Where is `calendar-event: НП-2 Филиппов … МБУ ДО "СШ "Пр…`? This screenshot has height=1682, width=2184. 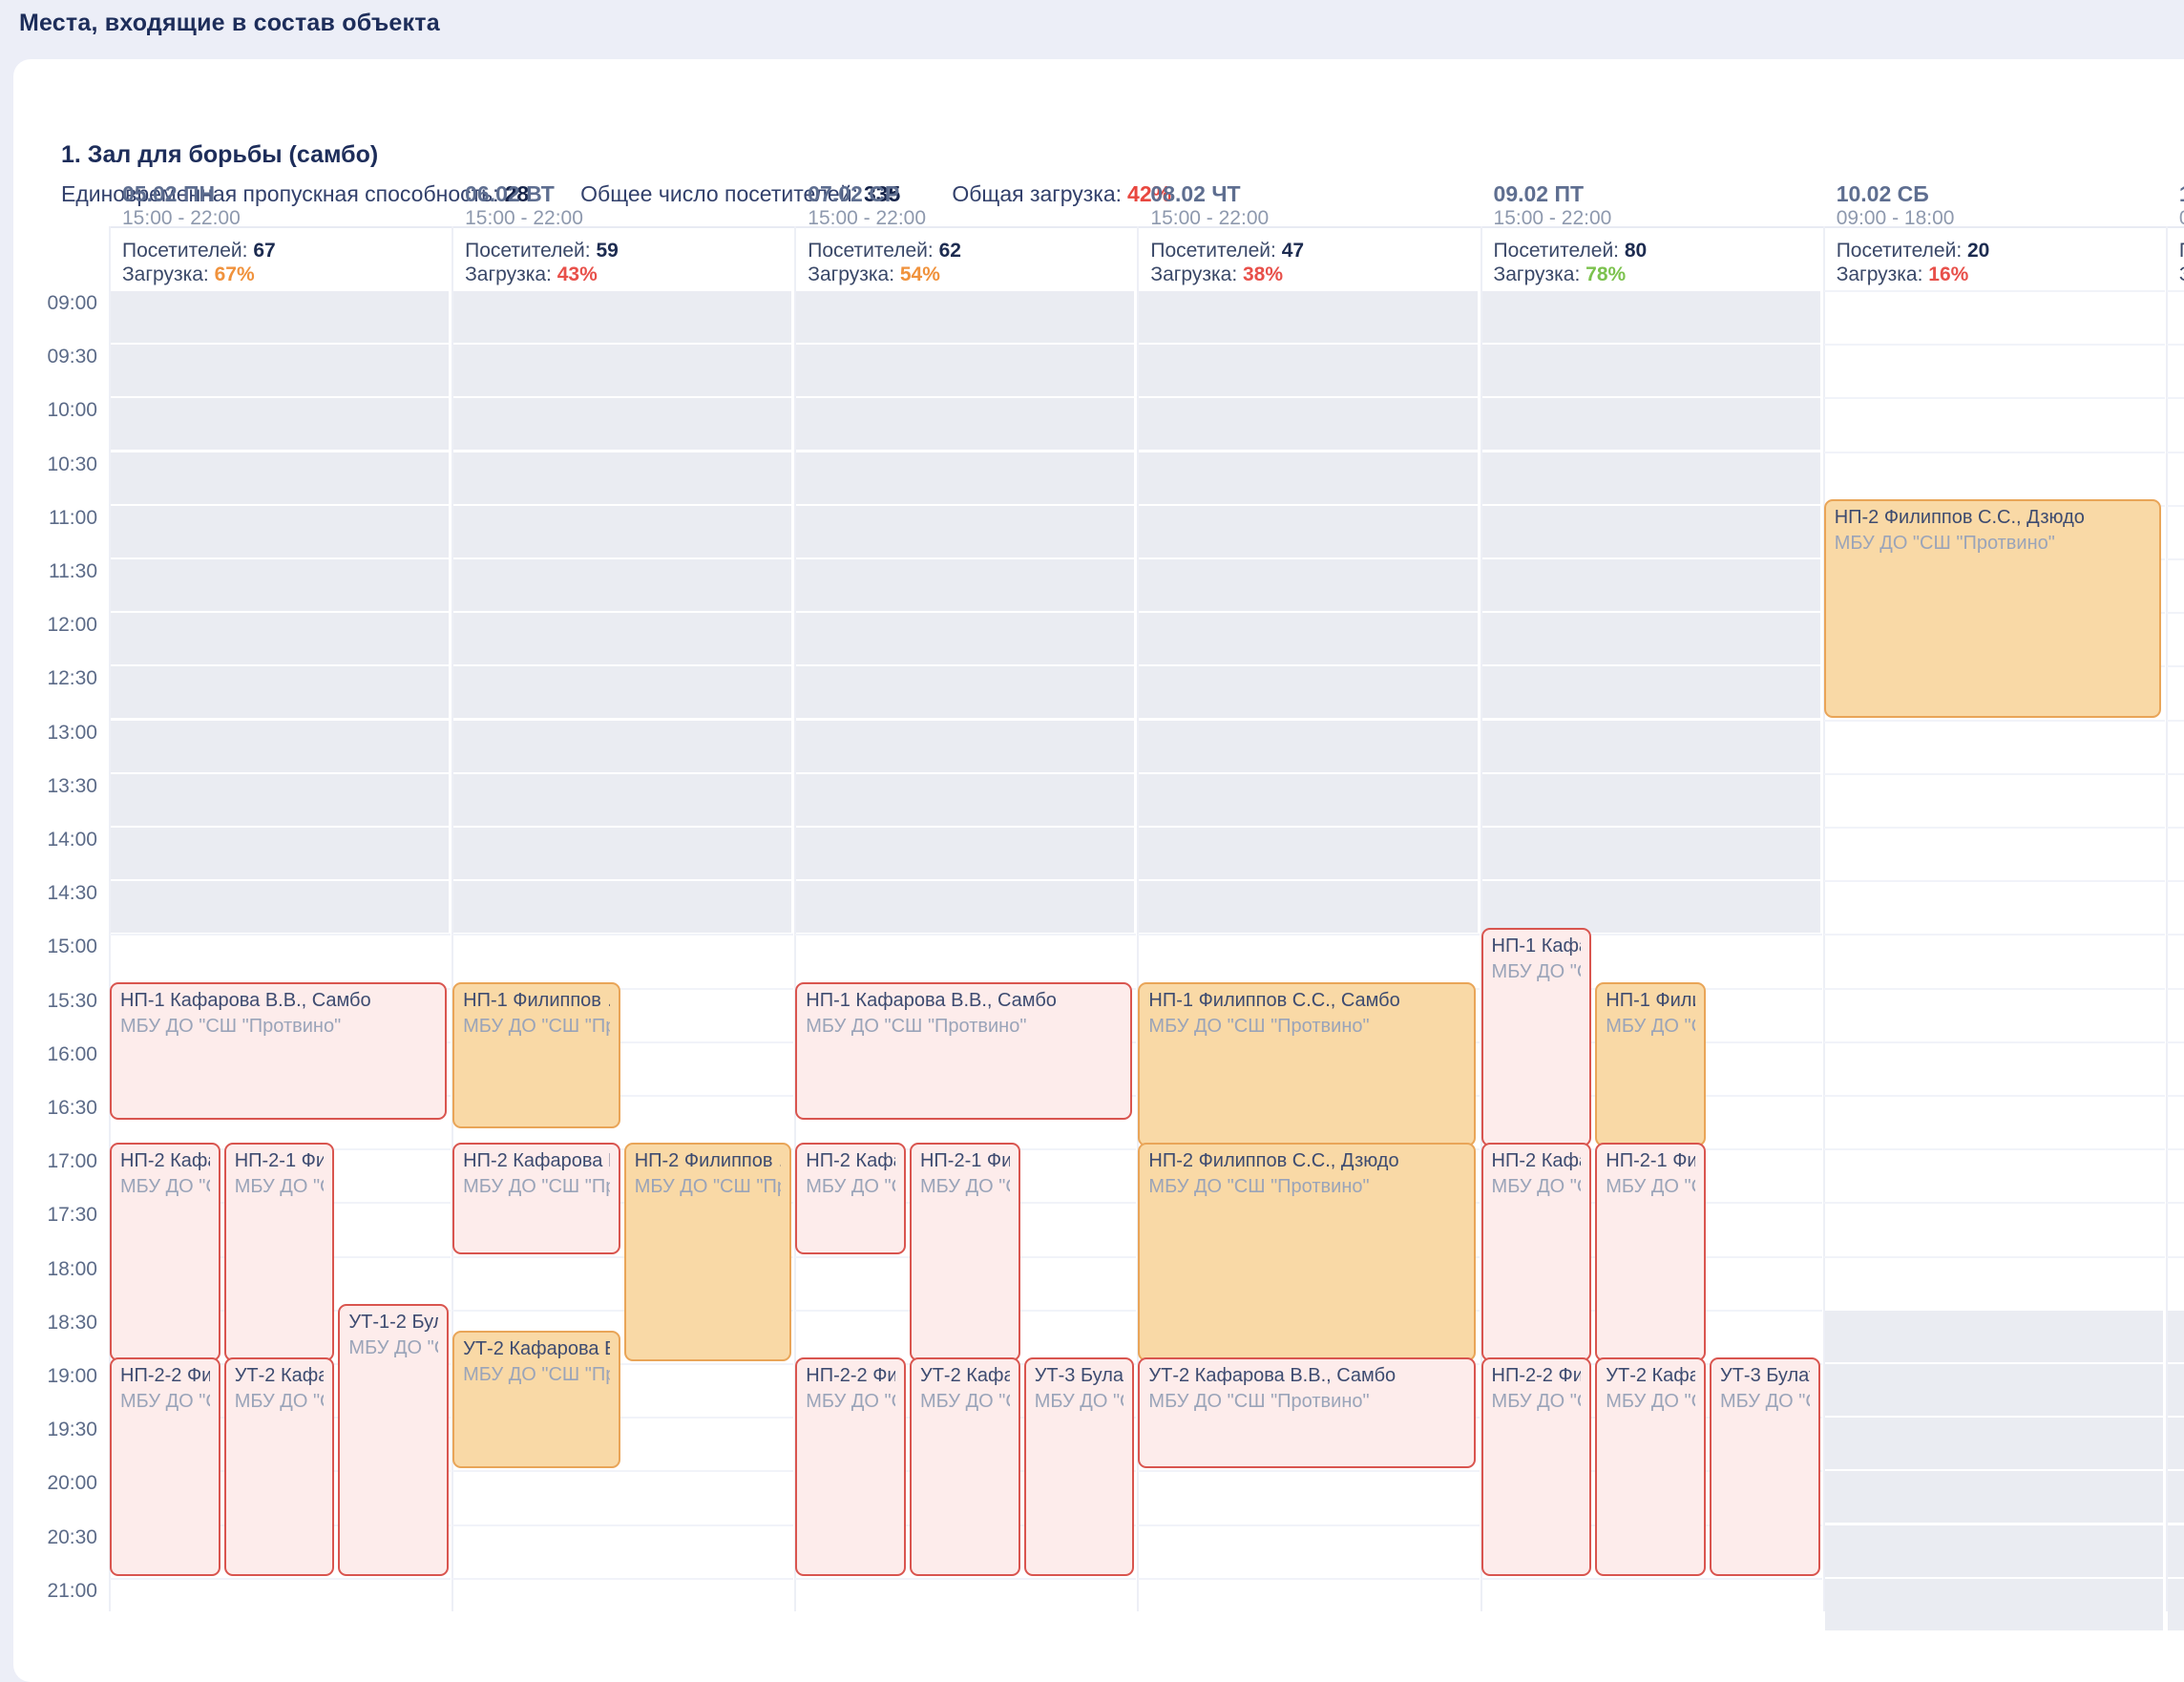
calendar-event: НП-2 Филиппов … МБУ ДО "СШ "Пр… is located at coordinates (708, 1252).